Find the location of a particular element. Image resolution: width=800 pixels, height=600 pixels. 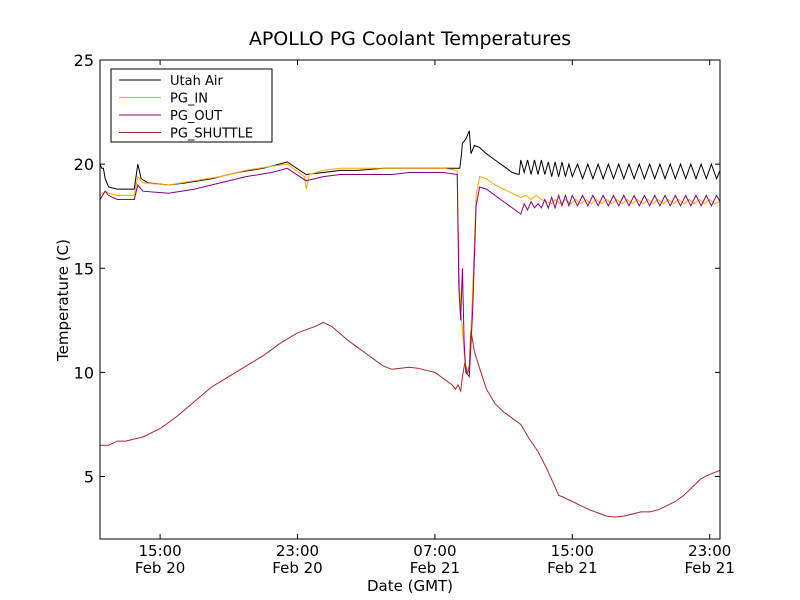

series-line-utah-air is located at coordinates (410, 160).